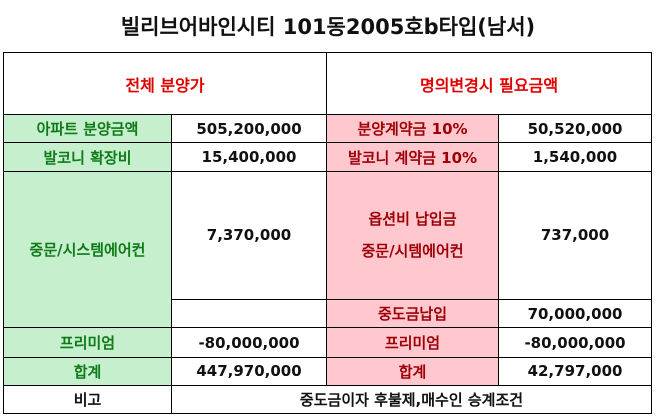 This screenshot has width=656, height=419. Describe the element at coordinates (413, 314) in the screenshot. I see `interim-payment-label: 중도금납입` at that location.